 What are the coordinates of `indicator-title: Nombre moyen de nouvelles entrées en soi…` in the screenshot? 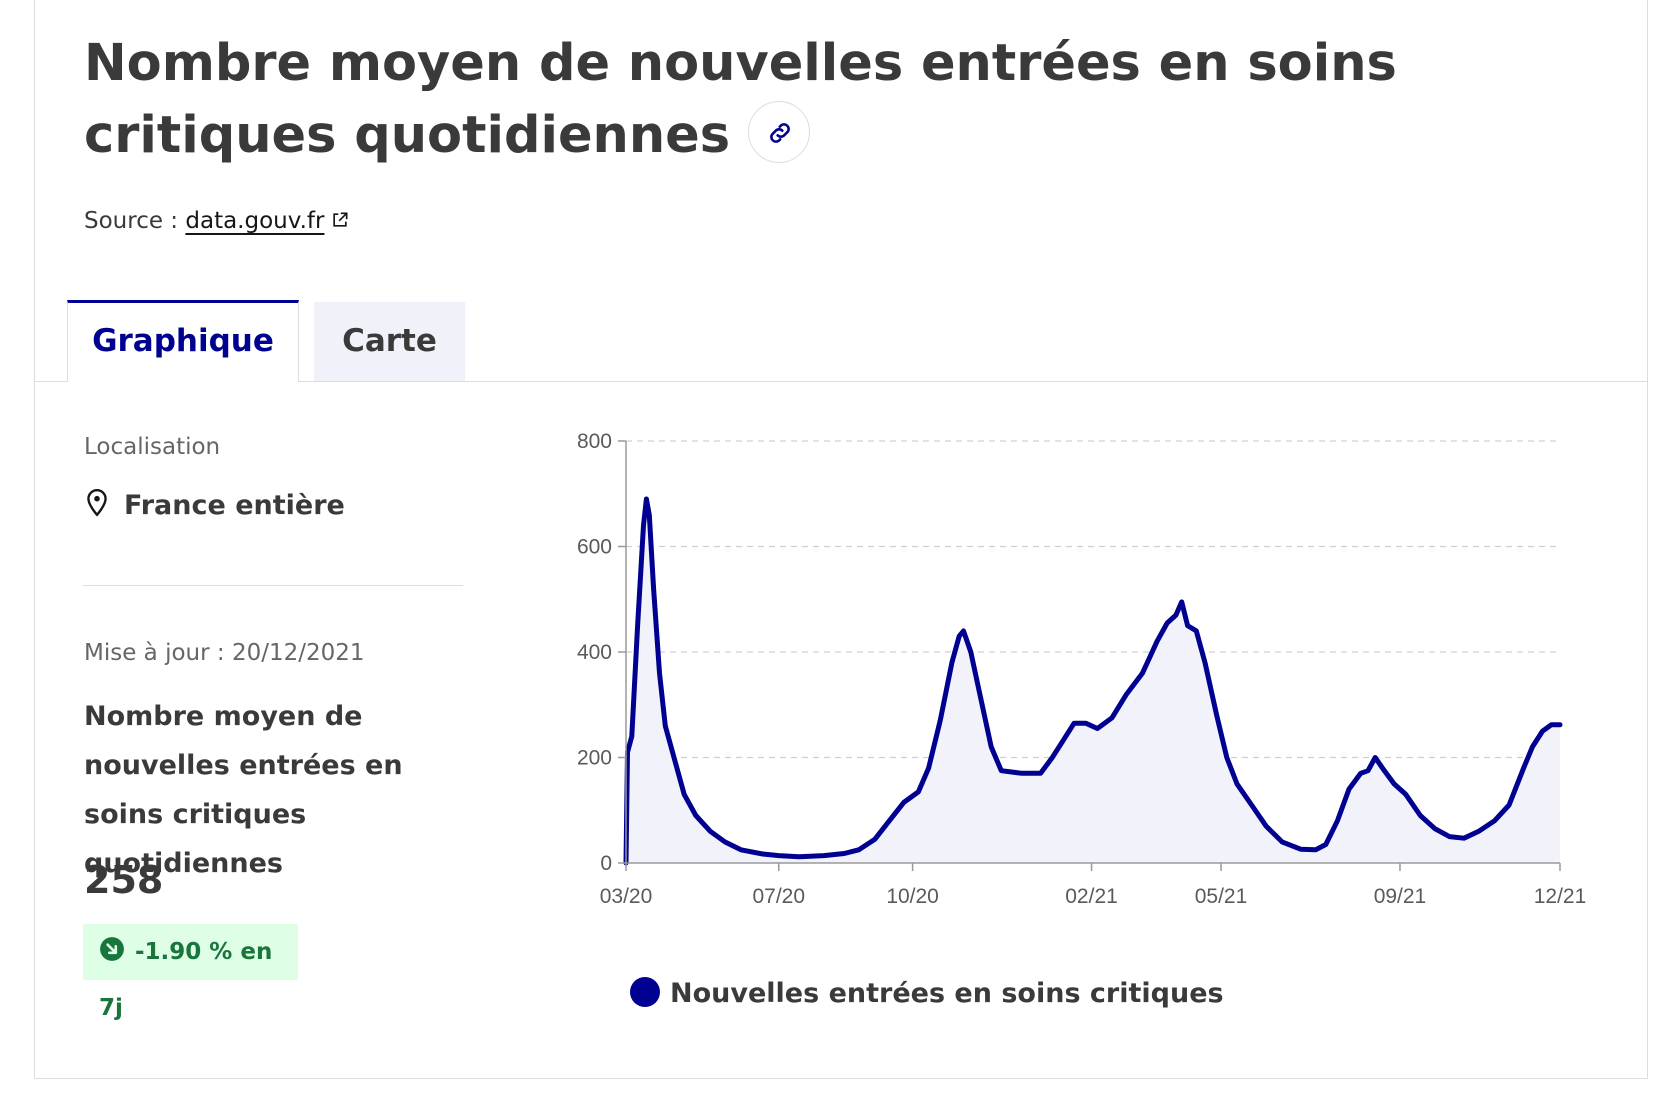 It's located at (243, 790).